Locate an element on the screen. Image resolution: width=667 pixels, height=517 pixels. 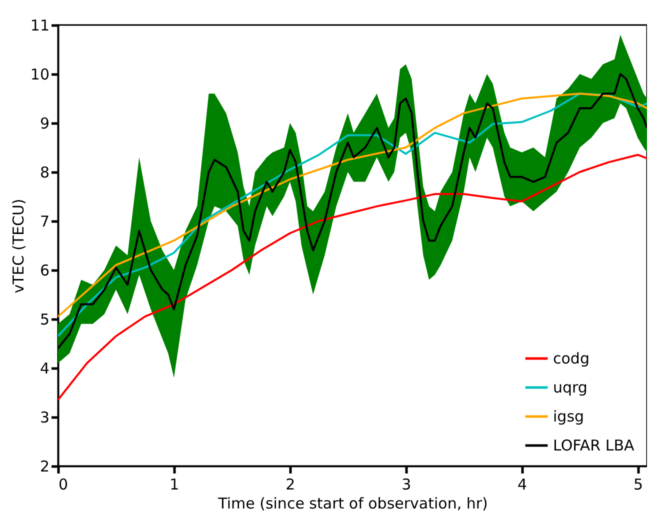
y-tick-label: 9 is located at coordinates (45, 123).